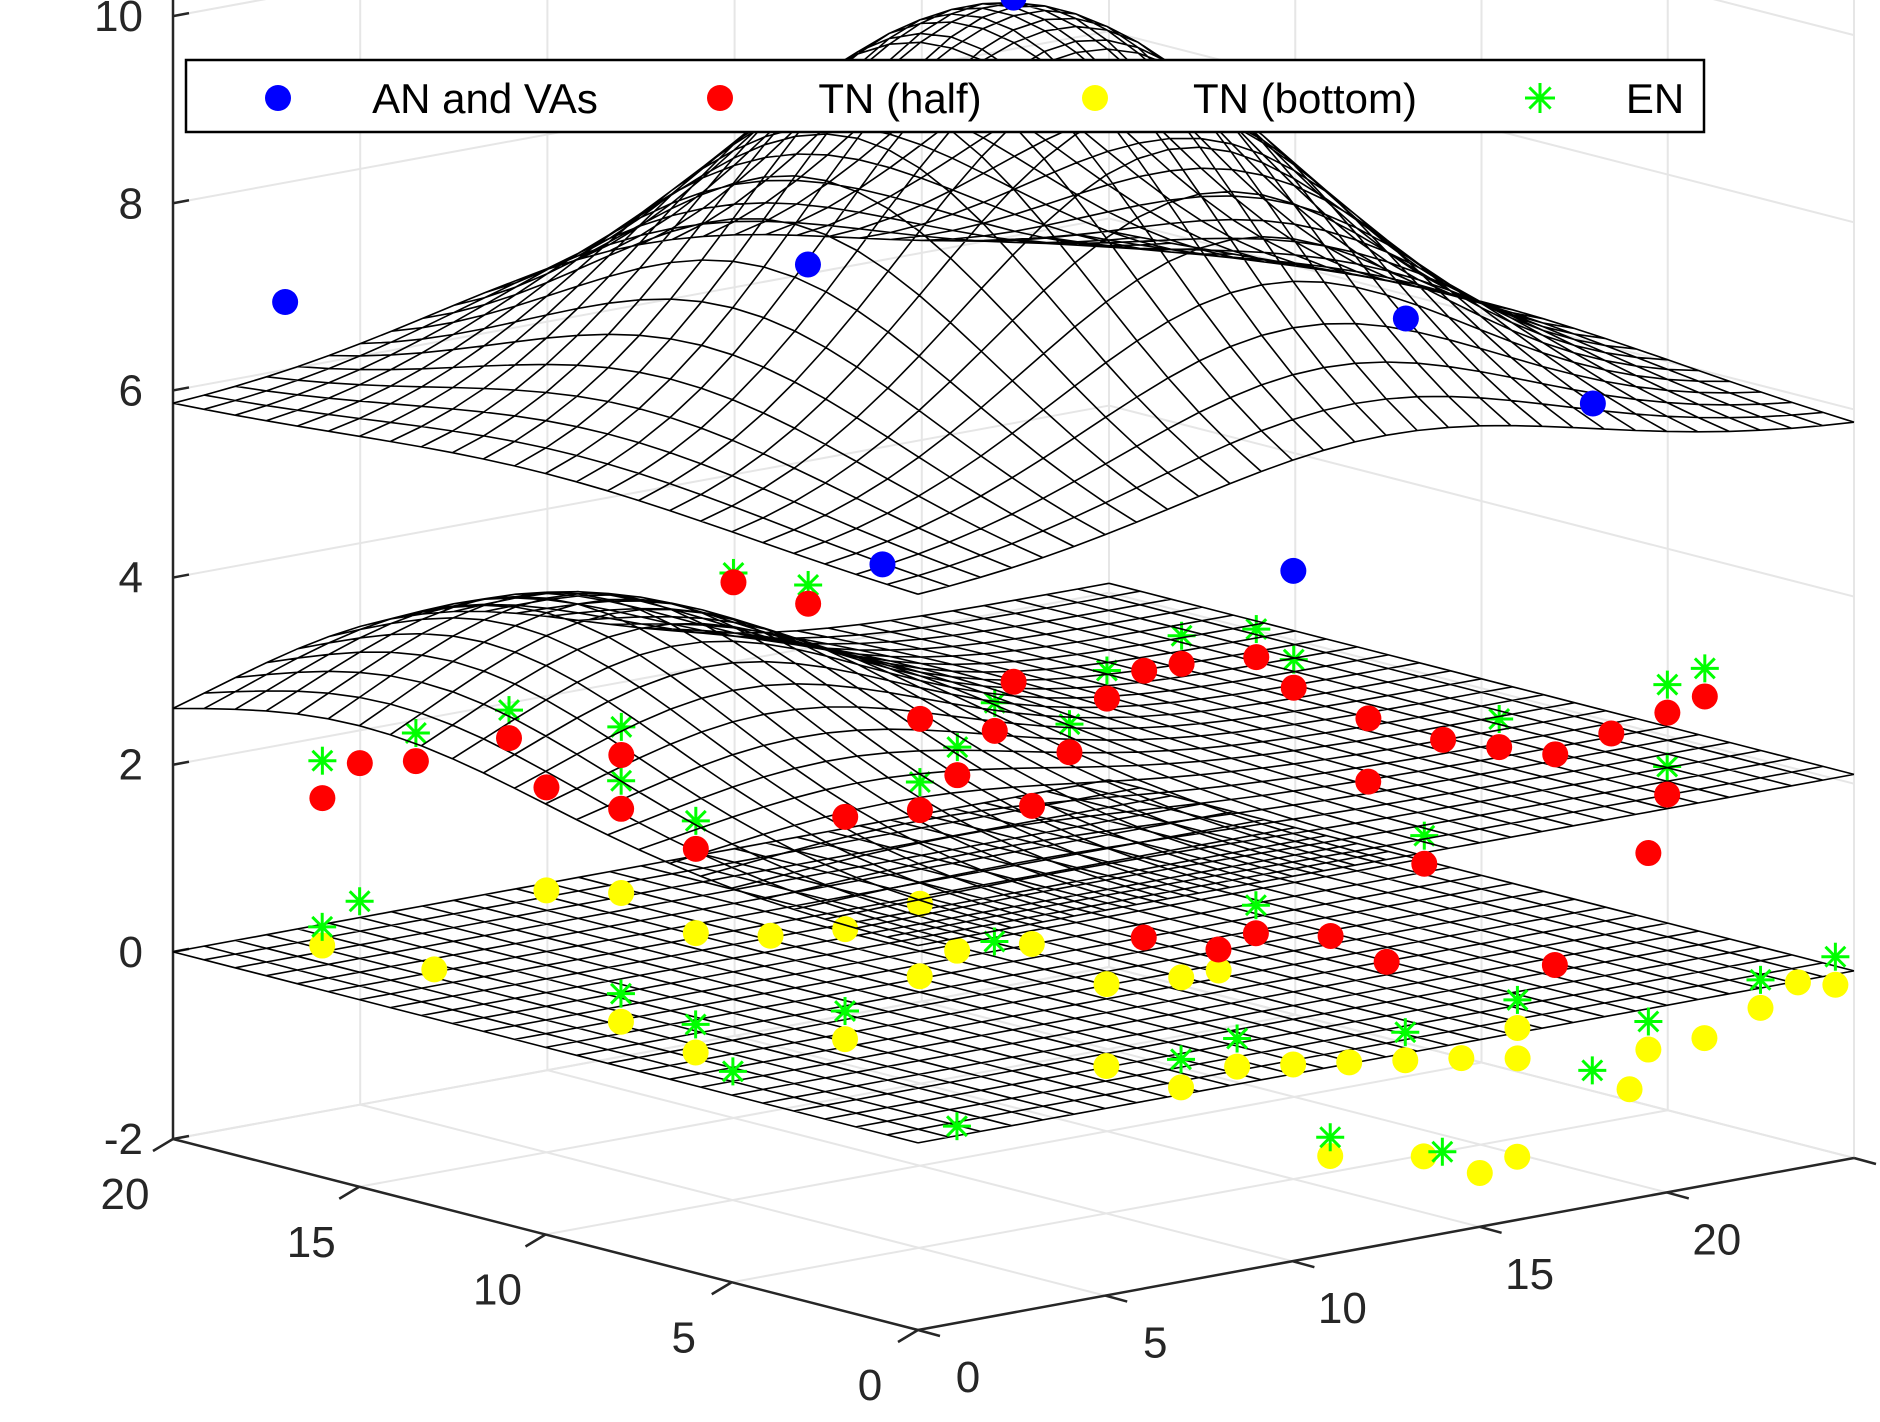 Image resolution: width=1880 pixels, height=1422 pixels. I want to click on z-tick-label: 8, so click(131, 203).